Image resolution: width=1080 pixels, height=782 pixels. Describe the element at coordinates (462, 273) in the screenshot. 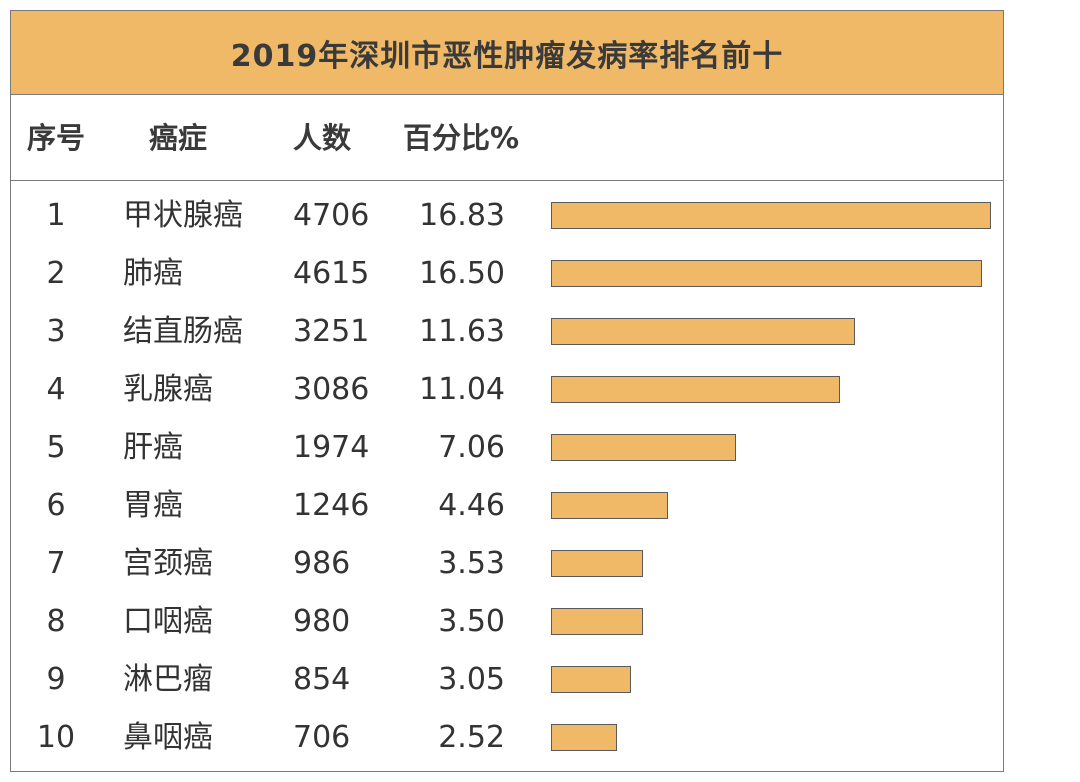

I see `percent-cell: 16.50` at that location.